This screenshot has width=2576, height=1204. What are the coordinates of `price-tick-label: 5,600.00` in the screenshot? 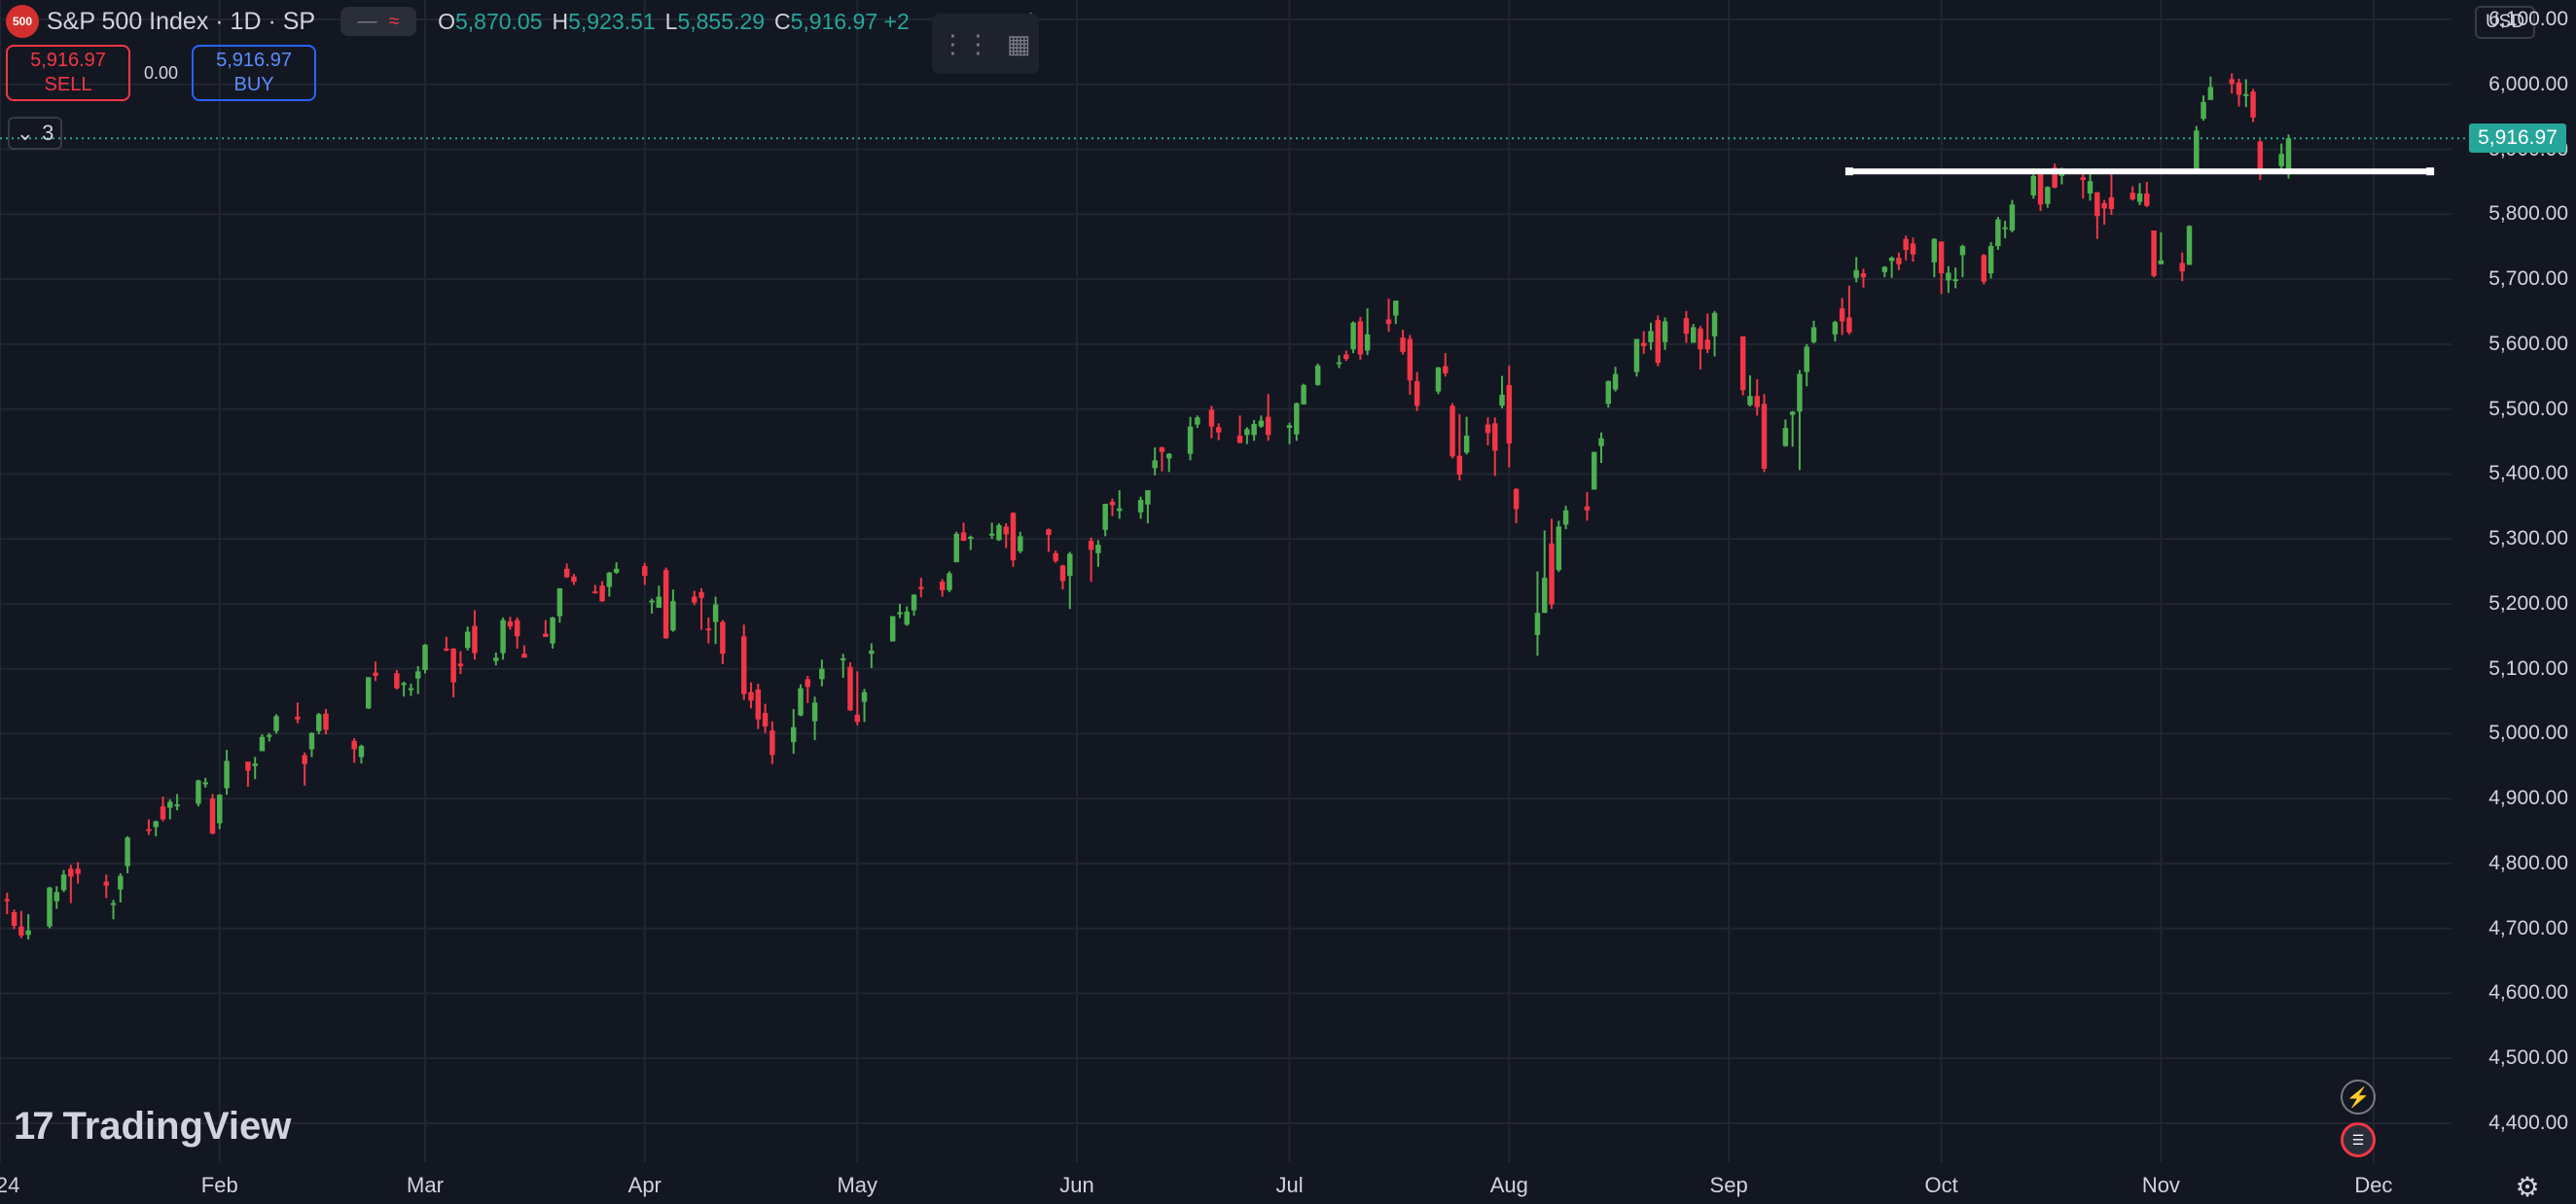 It's located at (2528, 343).